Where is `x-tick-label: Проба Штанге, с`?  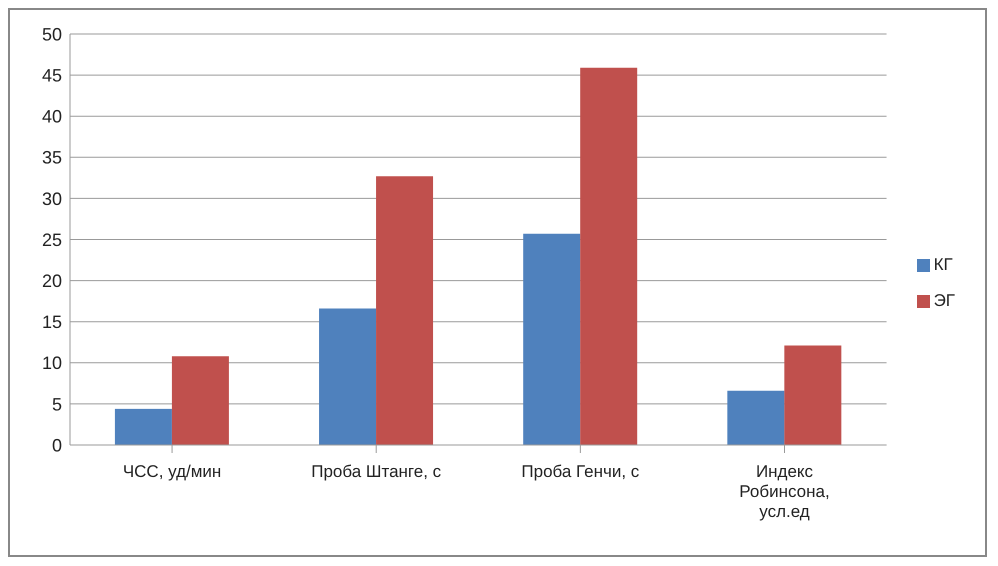 x-tick-label: Проба Штанге, с is located at coordinates (376, 471).